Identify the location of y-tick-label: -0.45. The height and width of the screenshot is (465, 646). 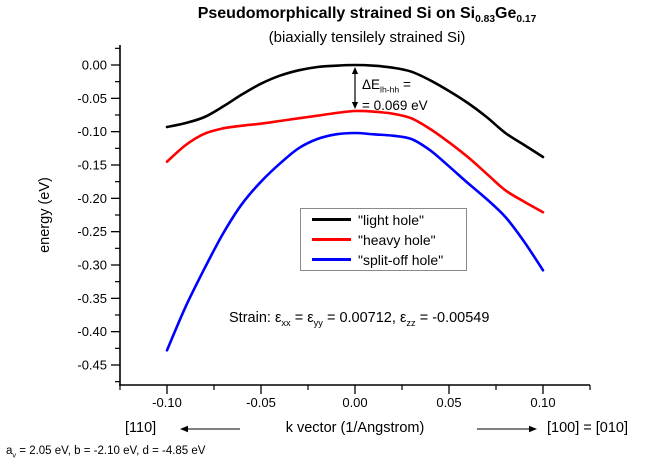
(92, 365).